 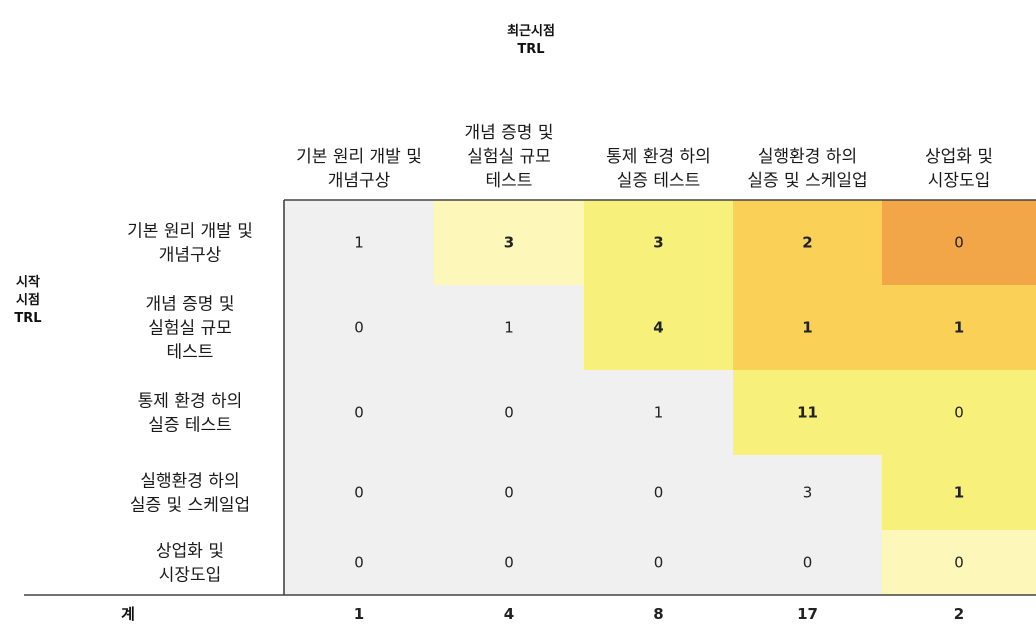 I want to click on row-header-line: 개념구상, so click(x=190, y=256).